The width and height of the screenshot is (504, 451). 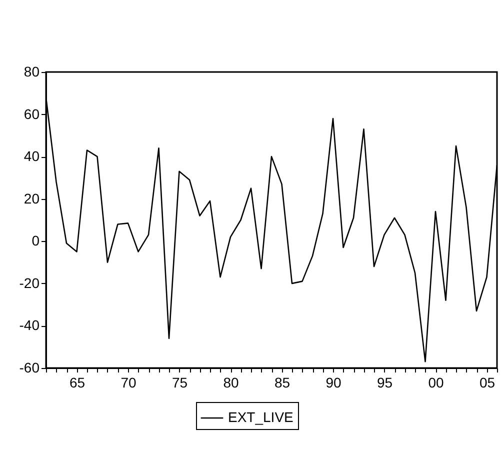 What do you see at coordinates (32, 156) in the screenshot?
I see `y-tick-label: 40` at bounding box center [32, 156].